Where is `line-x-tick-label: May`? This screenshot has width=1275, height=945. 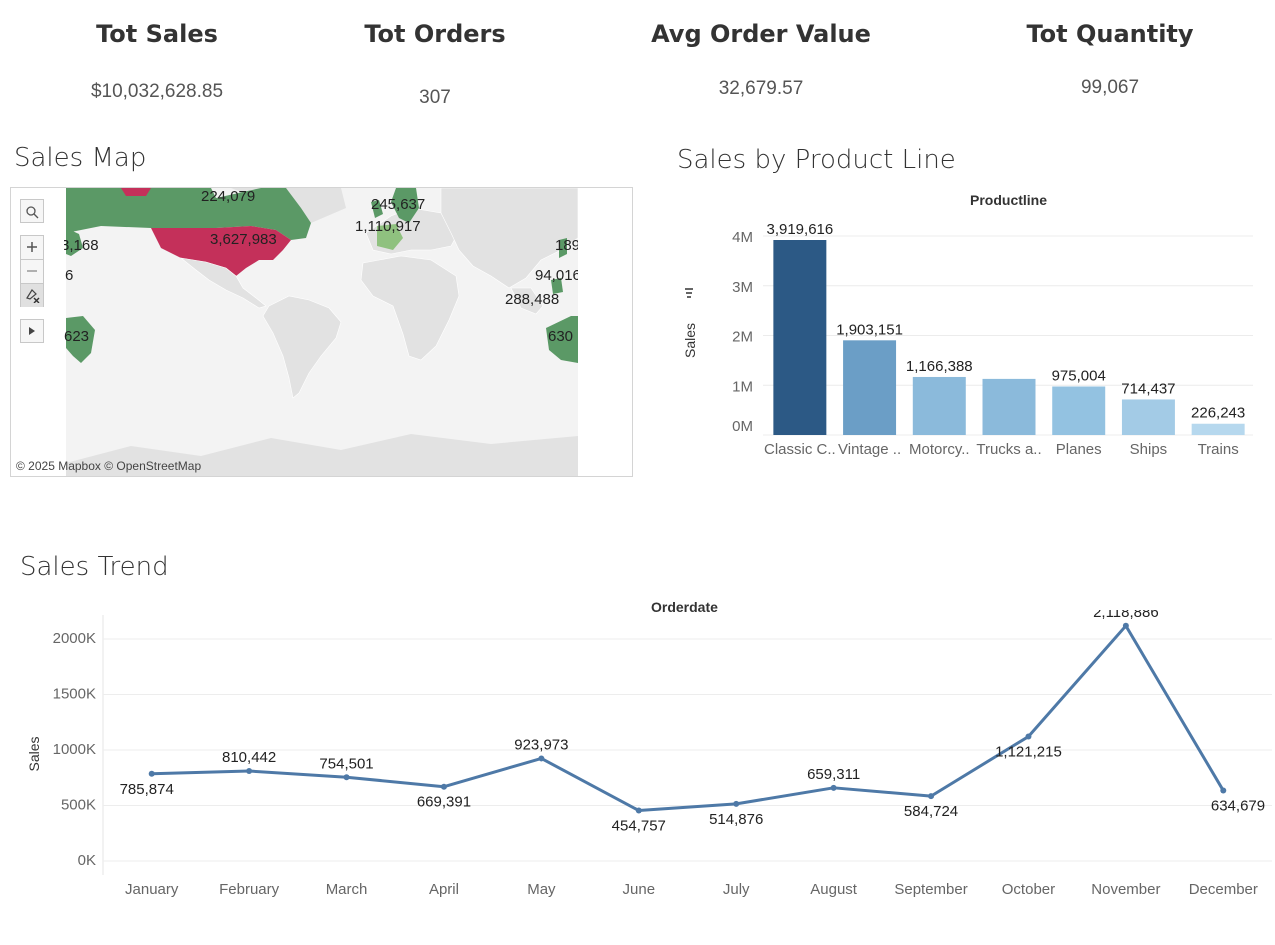 line-x-tick-label: May is located at coordinates (541, 889).